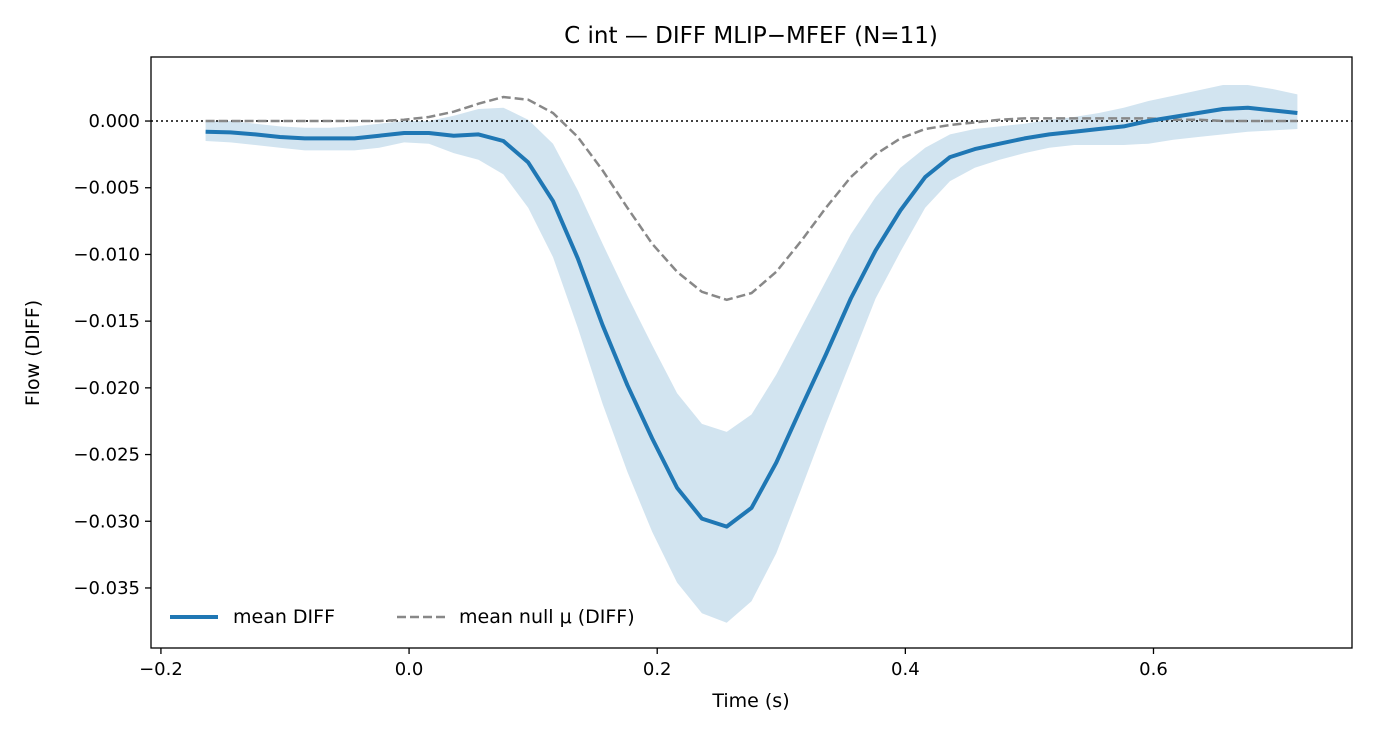 The height and width of the screenshot is (736, 1376). Describe the element at coordinates (33, 353) in the screenshot. I see `y-axis-label: Flow (DIFF)` at that location.